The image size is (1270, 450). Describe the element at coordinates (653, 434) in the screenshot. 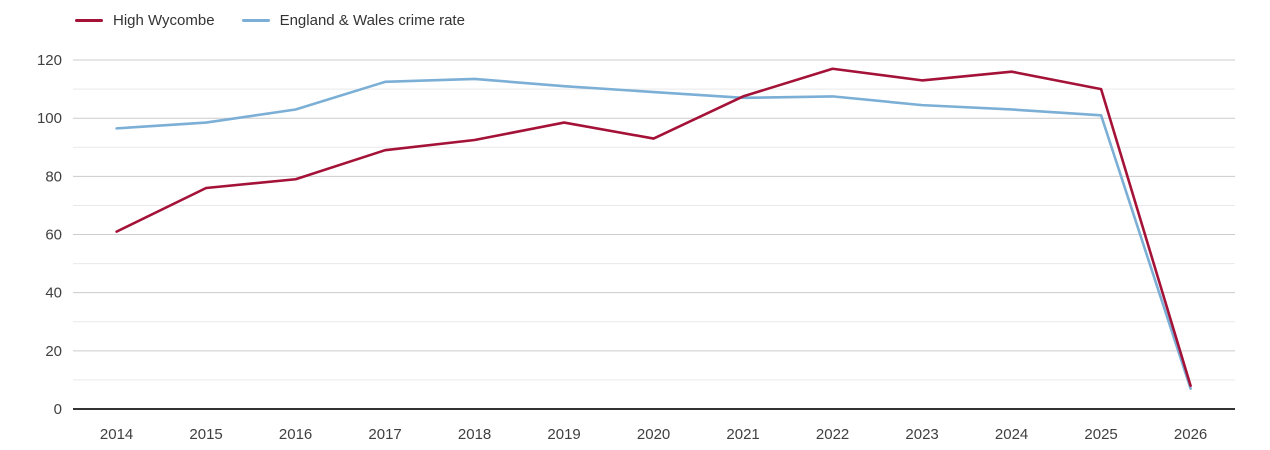

I see `x-axis-tick-label: 2020` at that location.